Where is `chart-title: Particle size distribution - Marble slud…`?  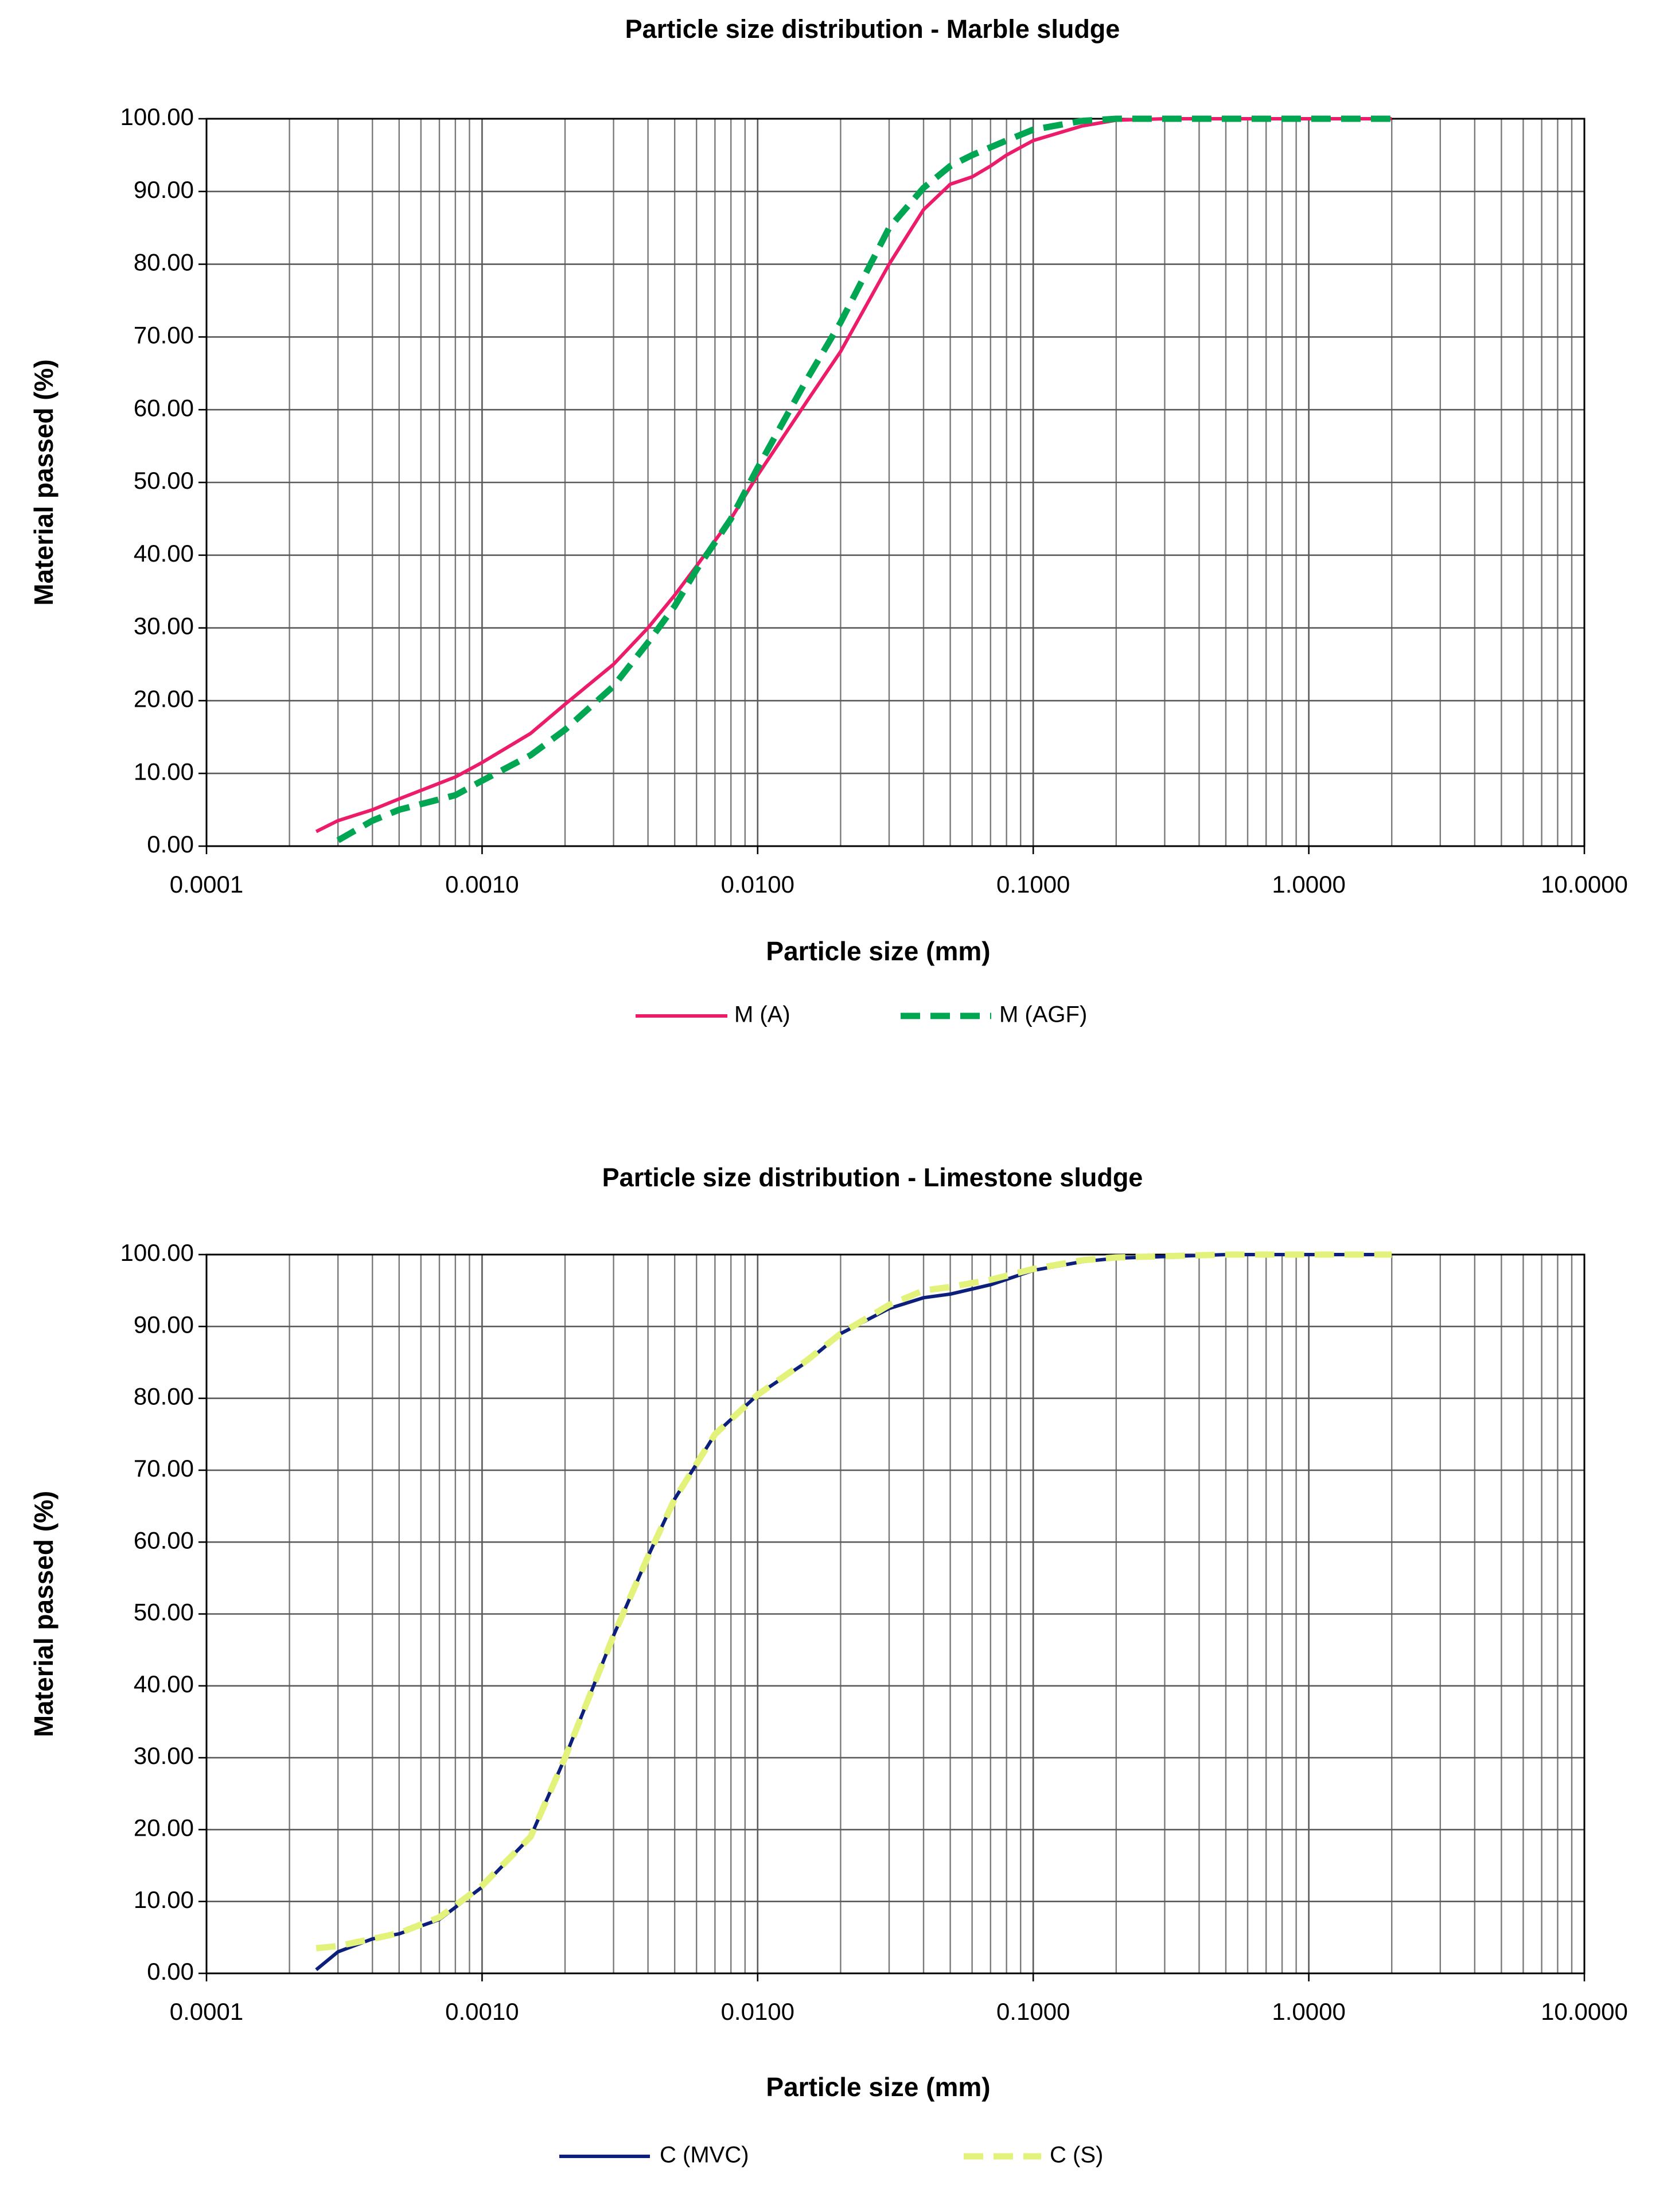
chart-title: Particle size distribution - Marble slud… is located at coordinates (872, 29).